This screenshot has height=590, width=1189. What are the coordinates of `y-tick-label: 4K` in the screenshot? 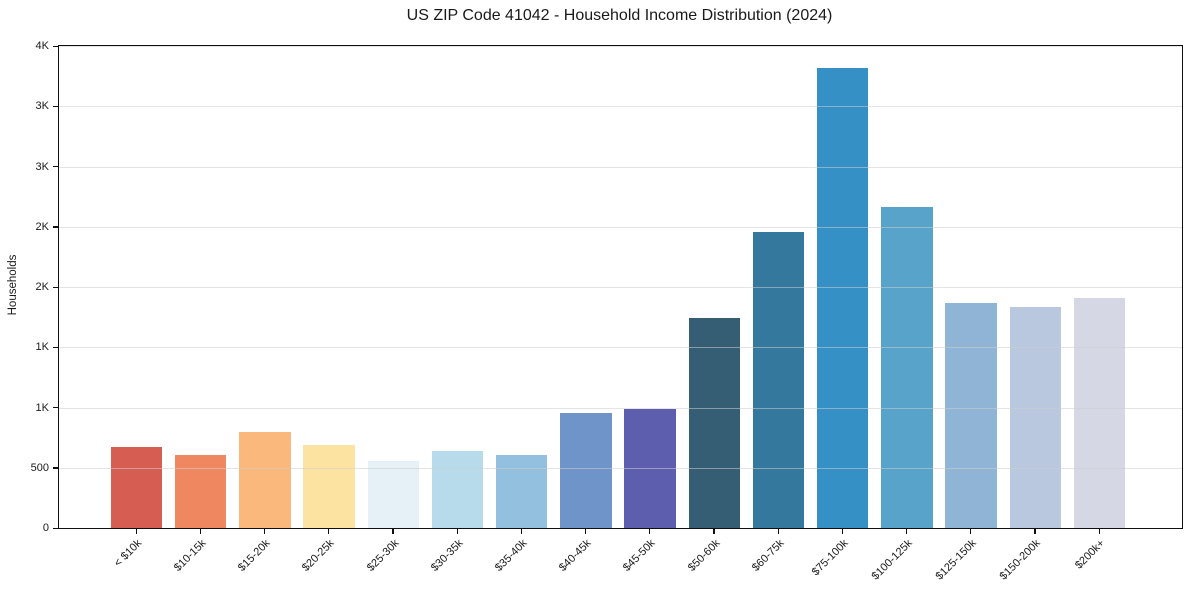 It's located at (42, 46).